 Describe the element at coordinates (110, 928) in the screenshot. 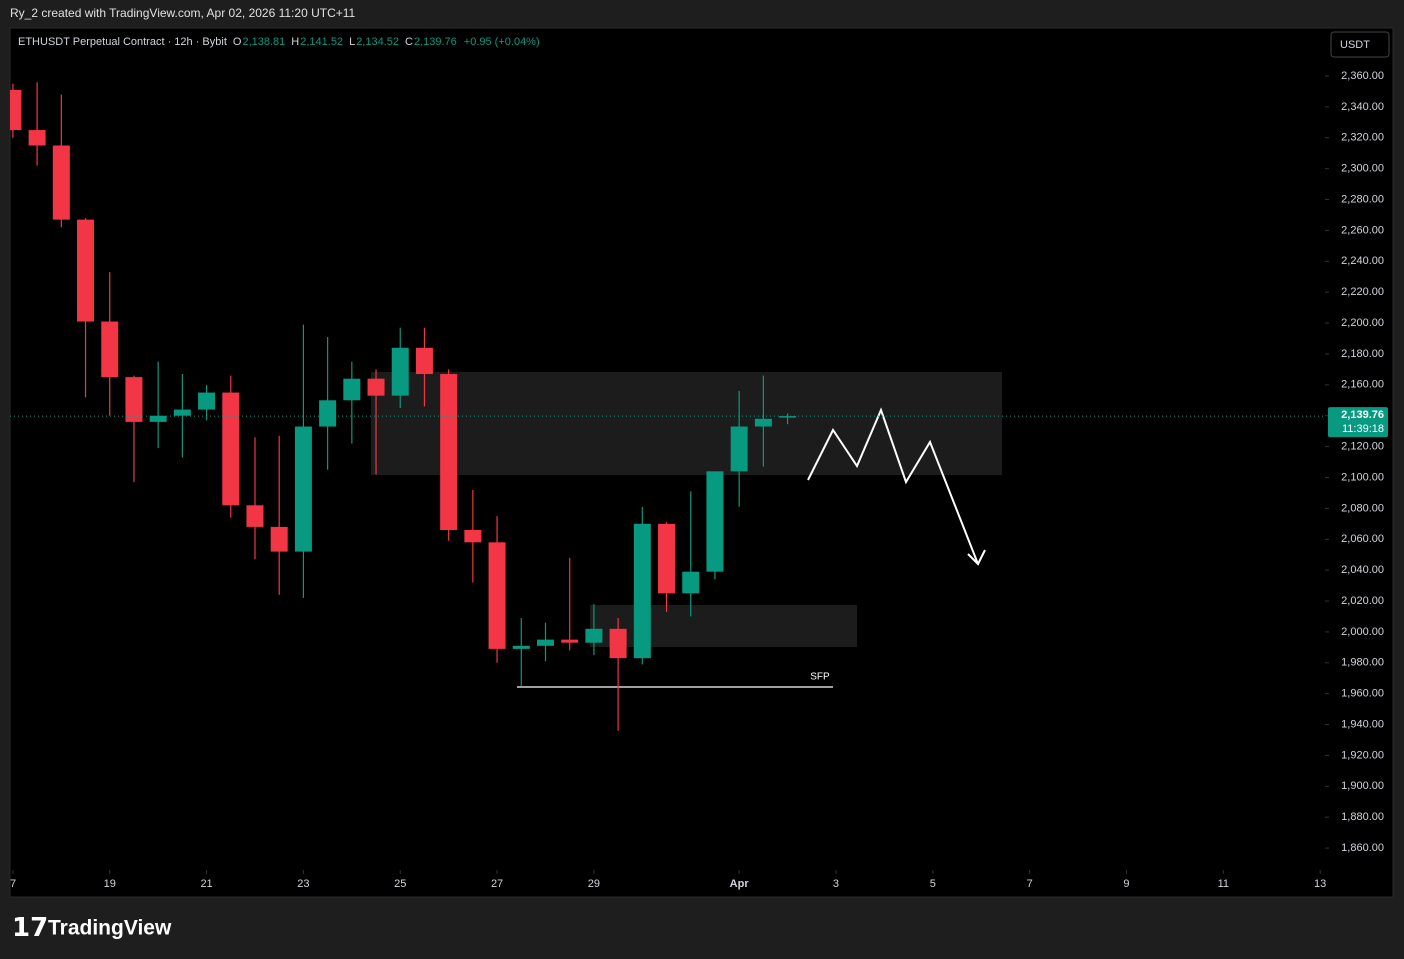

I see `brand: TradingView` at that location.